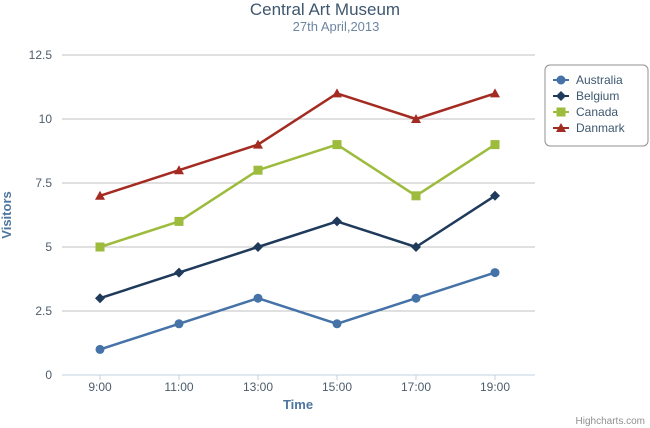 This screenshot has height=428, width=650. Describe the element at coordinates (561, 112) in the screenshot. I see `legend-marker-canada` at that location.